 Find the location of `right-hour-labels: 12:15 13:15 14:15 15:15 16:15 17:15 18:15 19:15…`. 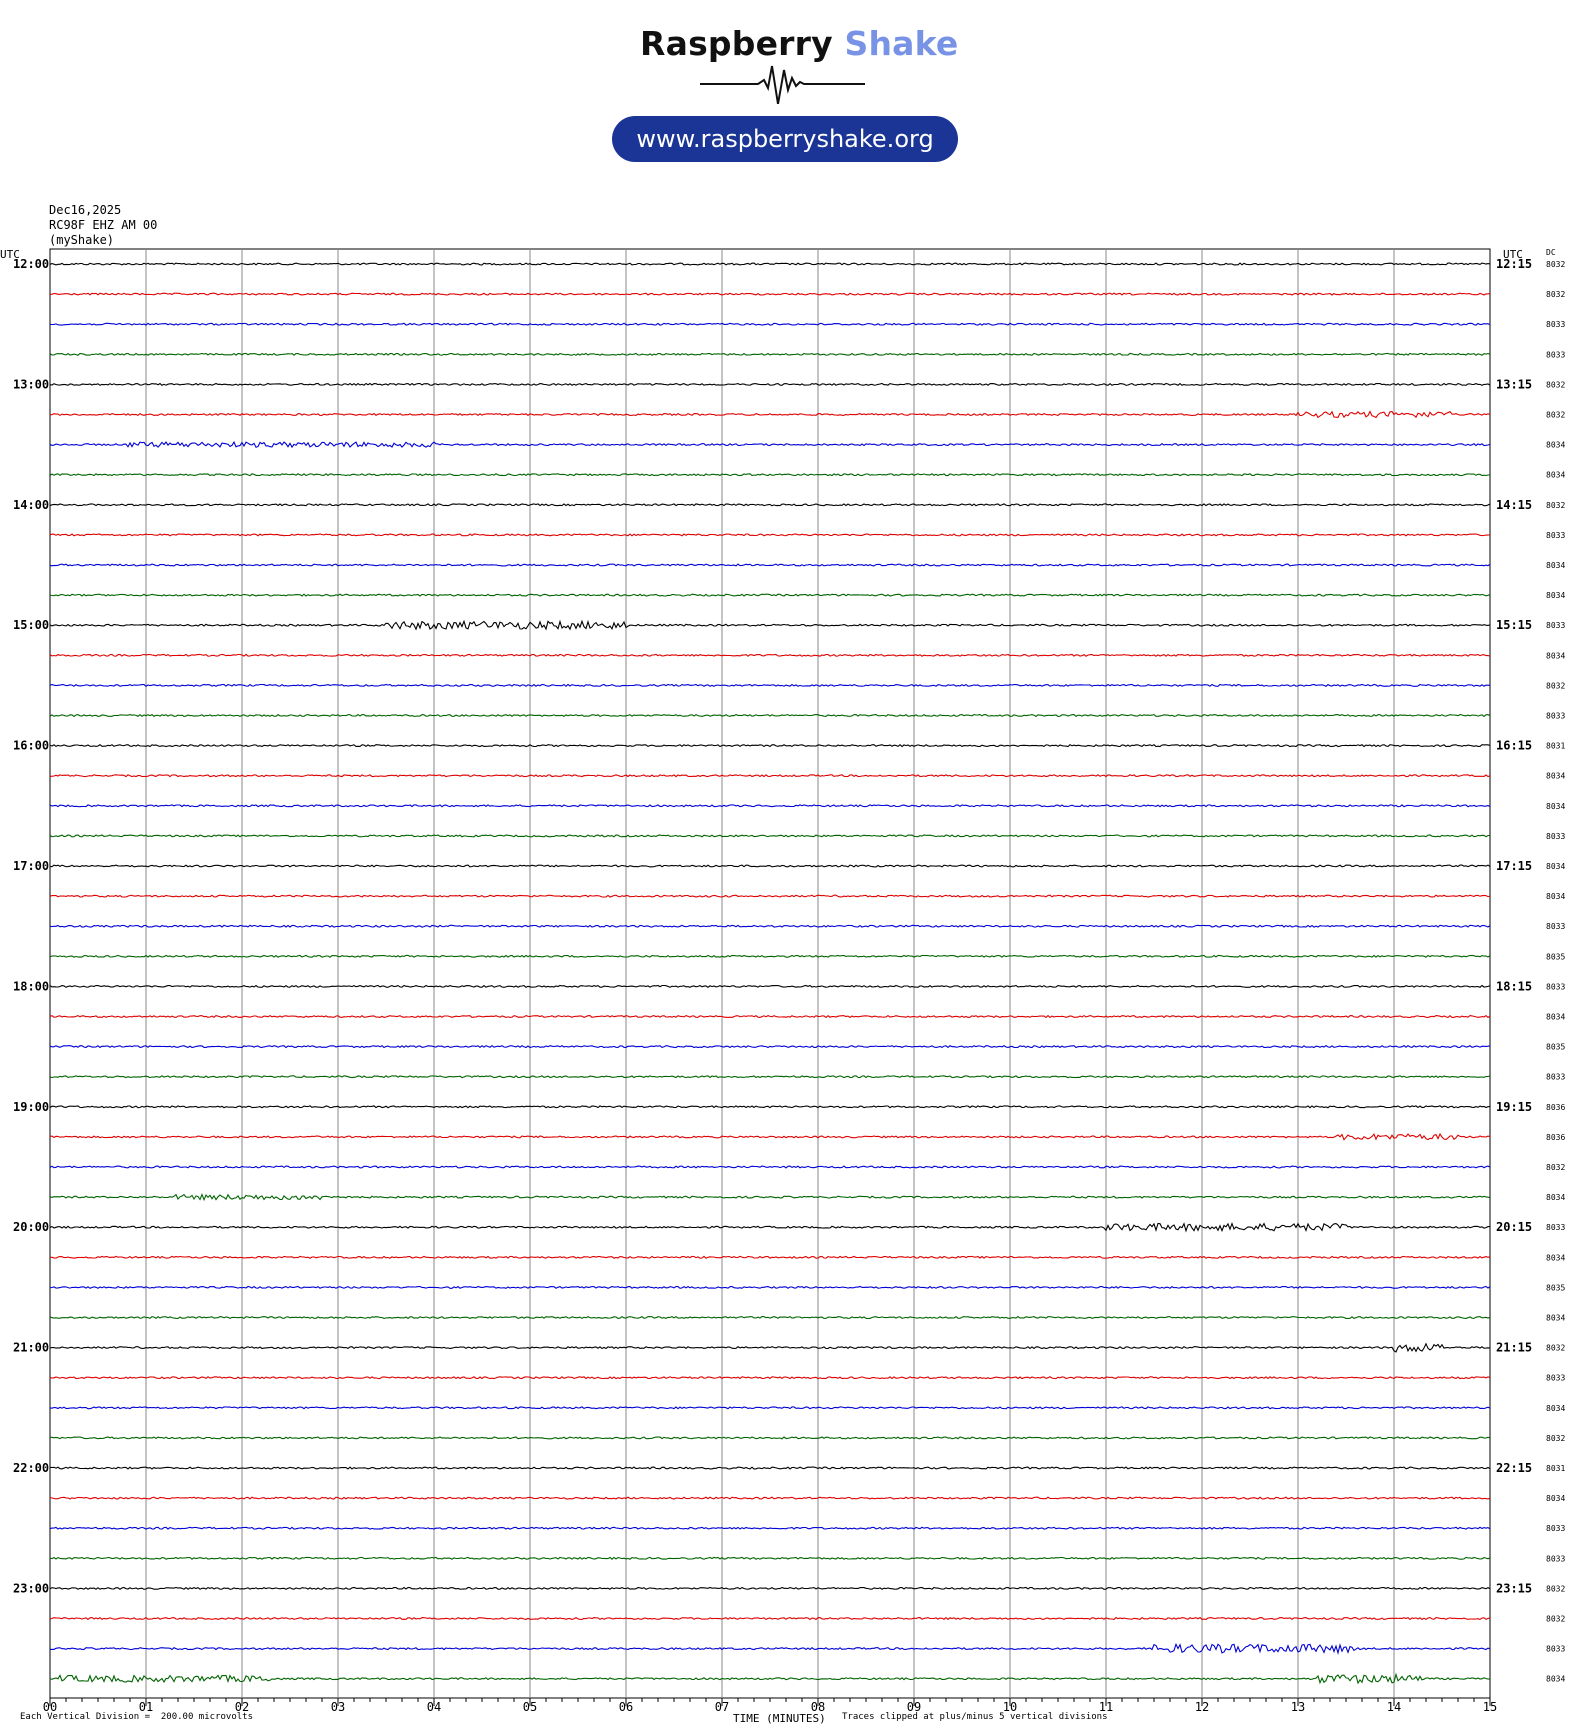

right-hour-labels: 12:15 13:15 14:15 15:15 16:15 17:15 18:15 19:15… is located at coordinates (1514, 926).